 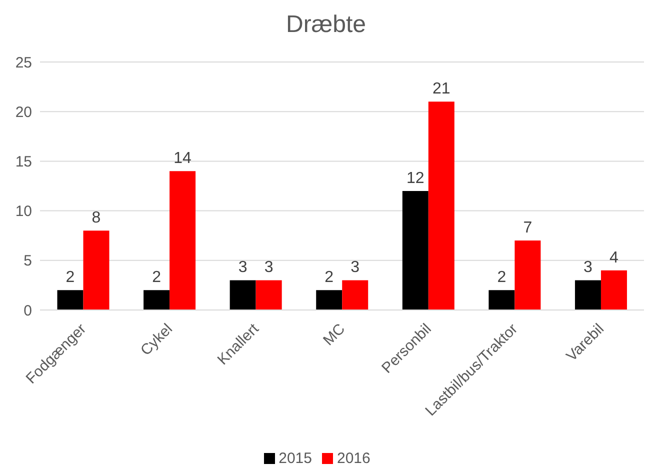 What do you see at coordinates (23, 63) in the screenshot?
I see `y-tick-label: 25` at bounding box center [23, 63].